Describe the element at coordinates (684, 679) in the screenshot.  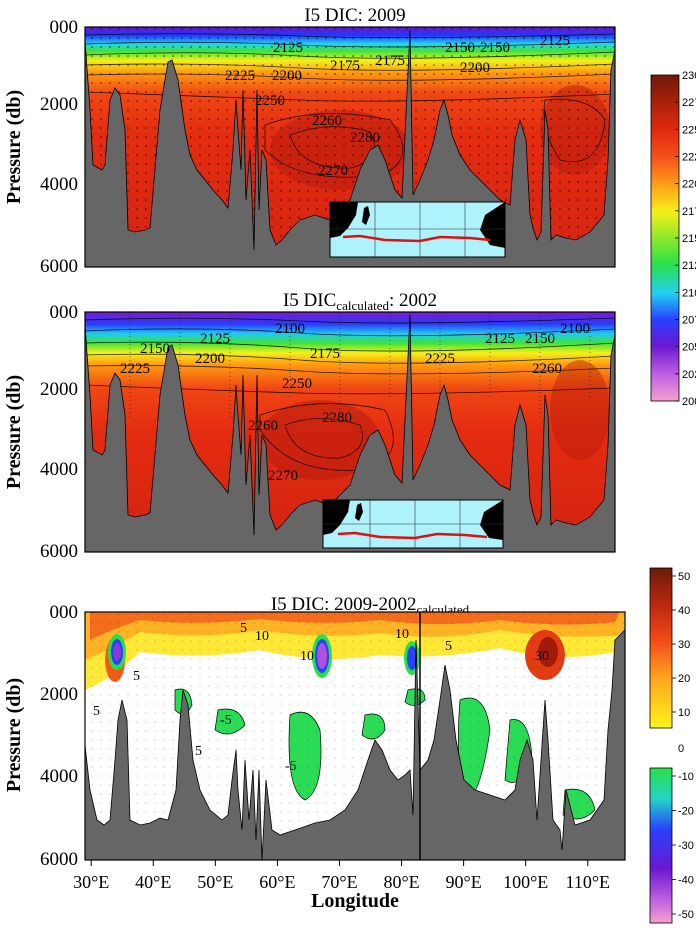
I see `colorbar-tick-label: 20` at that location.